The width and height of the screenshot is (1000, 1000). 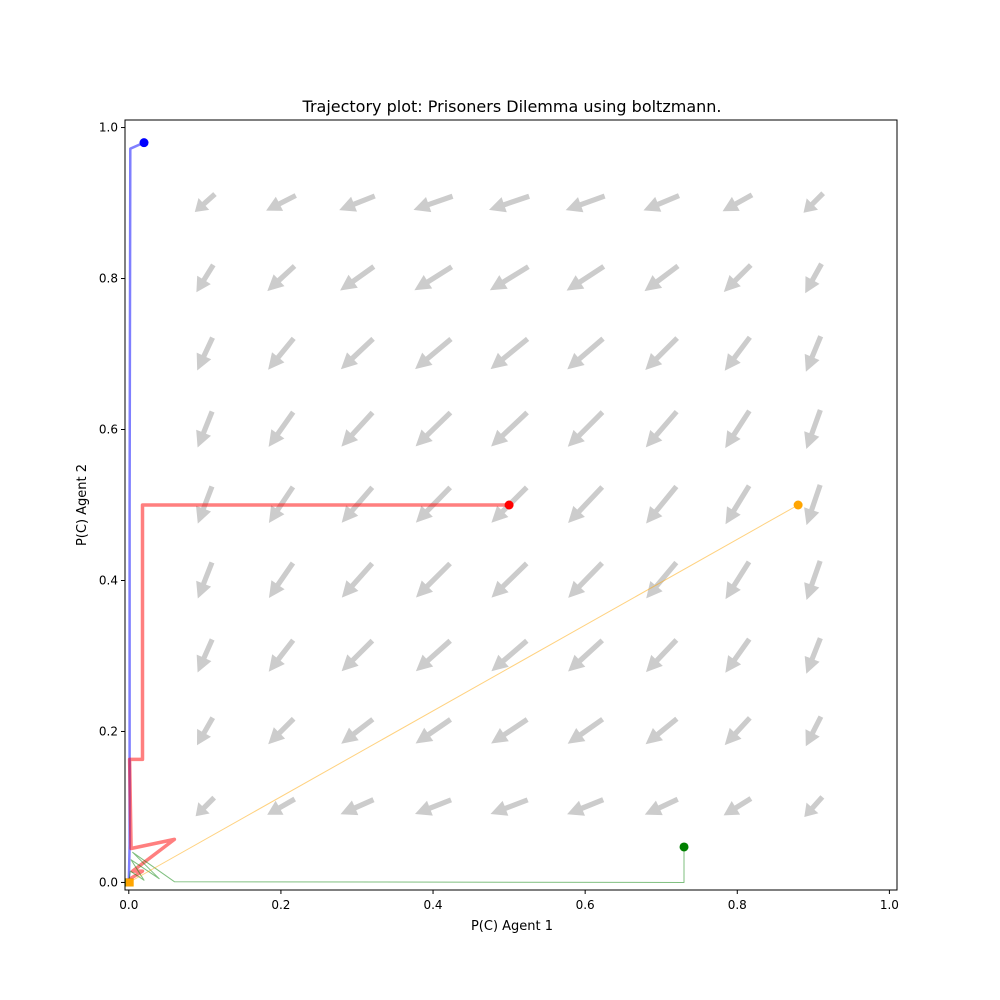 I want to click on y-tick-label: 0.8, so click(x=108, y=279).